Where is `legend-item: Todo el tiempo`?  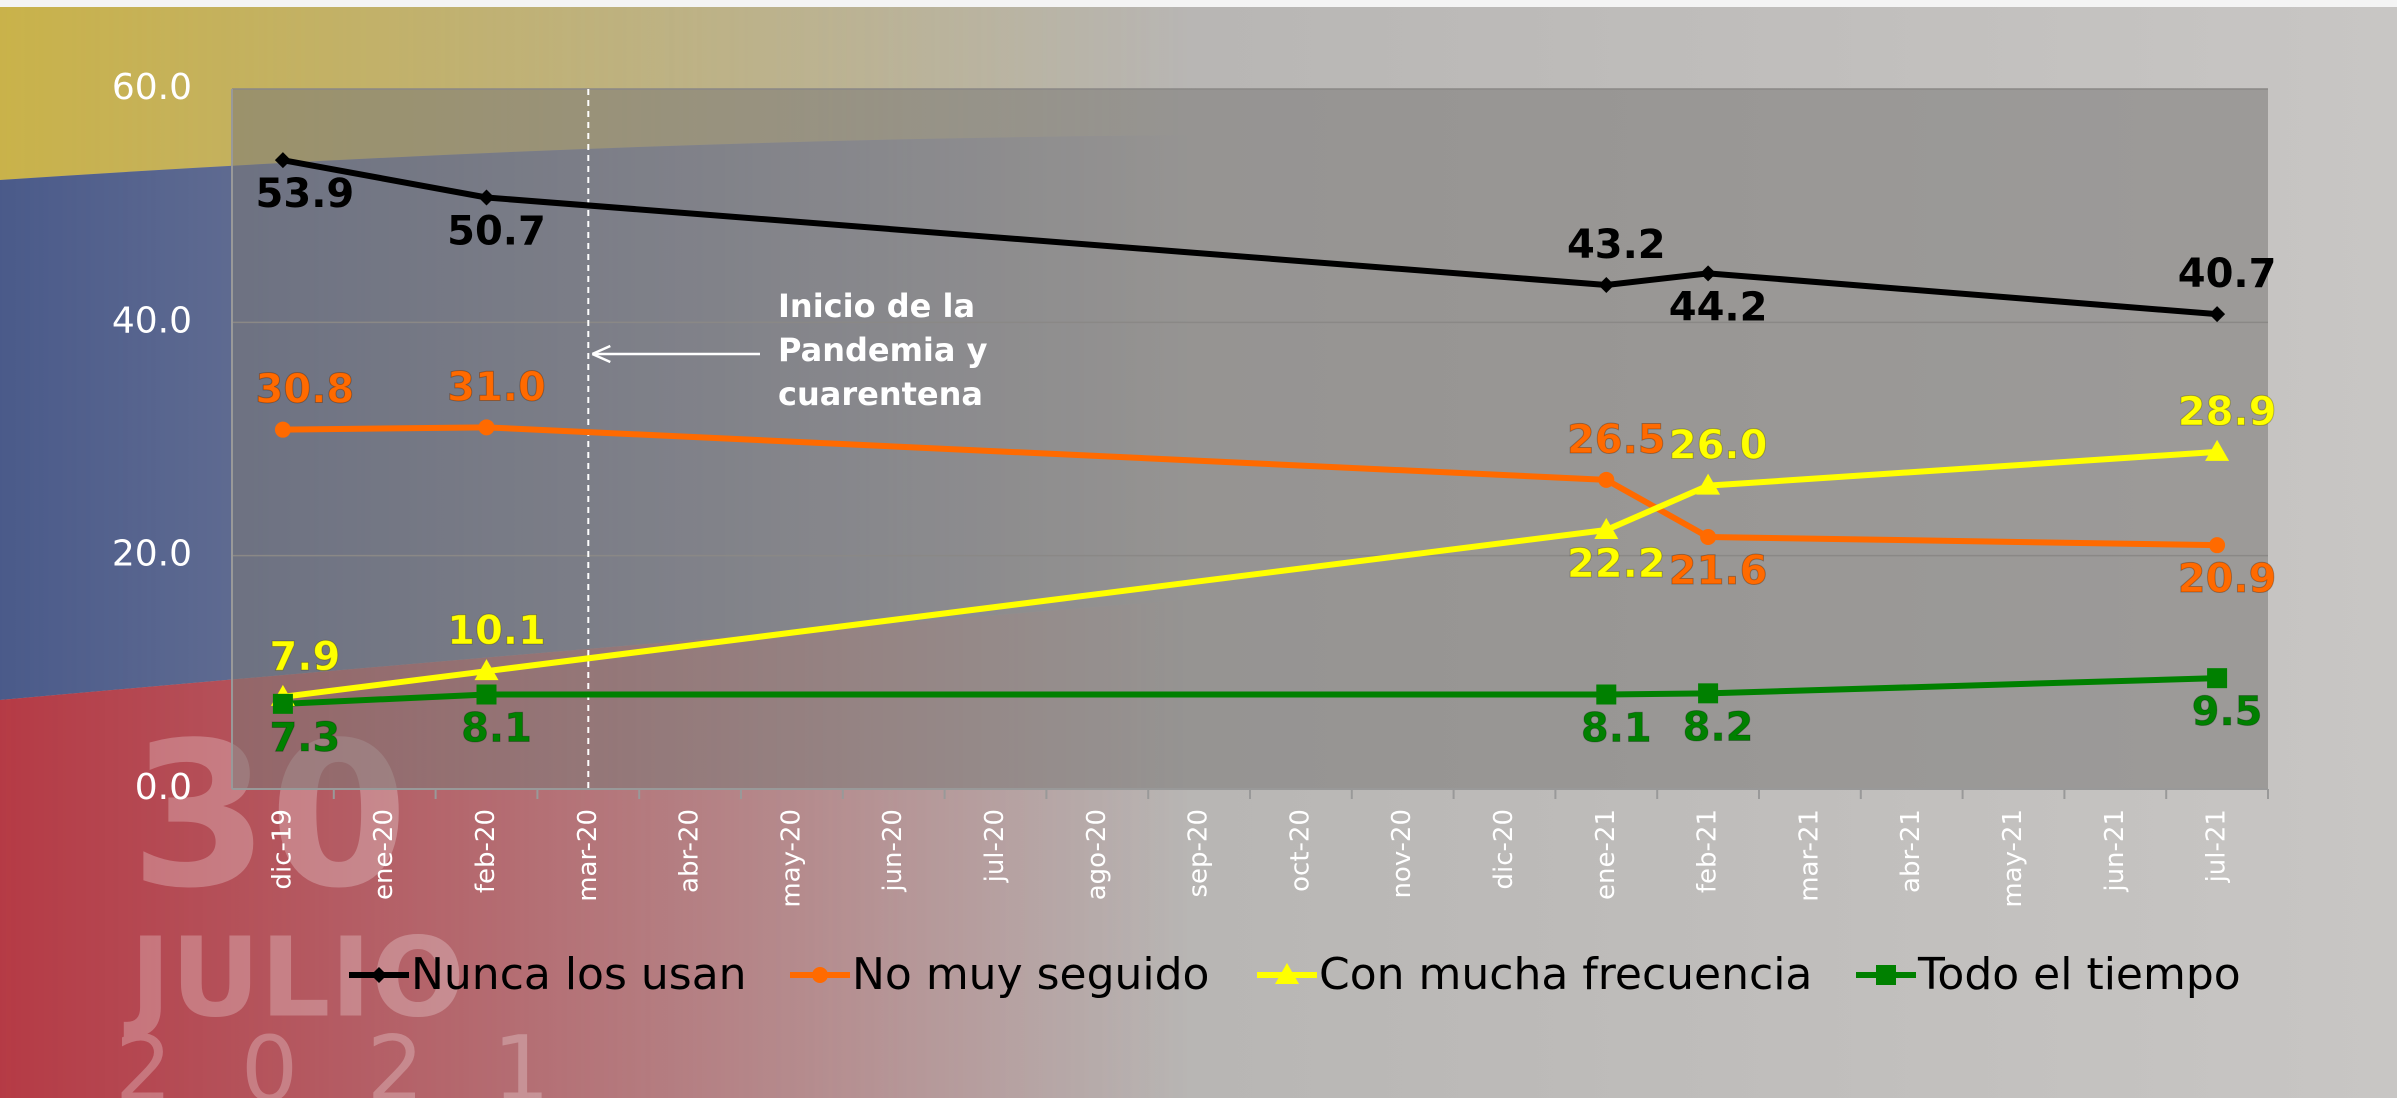
legend-item: Todo el tiempo is located at coordinates (2048, 974).